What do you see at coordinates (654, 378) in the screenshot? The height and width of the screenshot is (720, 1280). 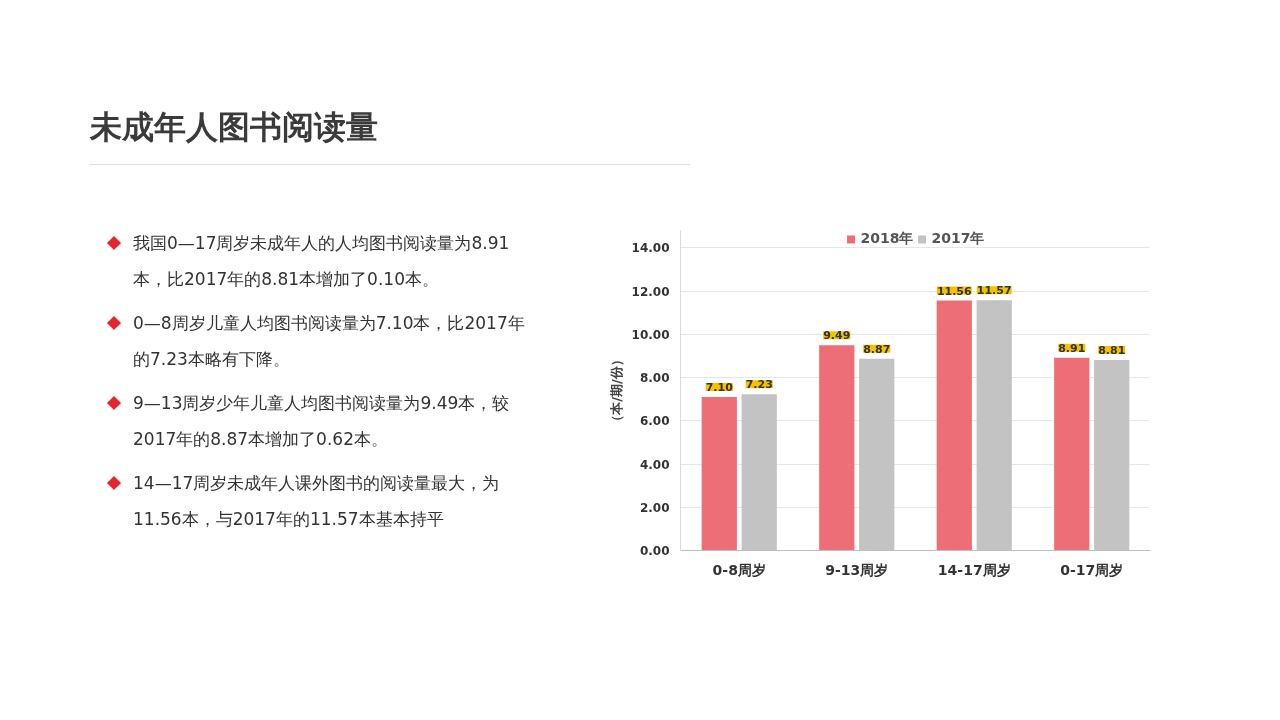 I see `y-tick-label: 8.00` at bounding box center [654, 378].